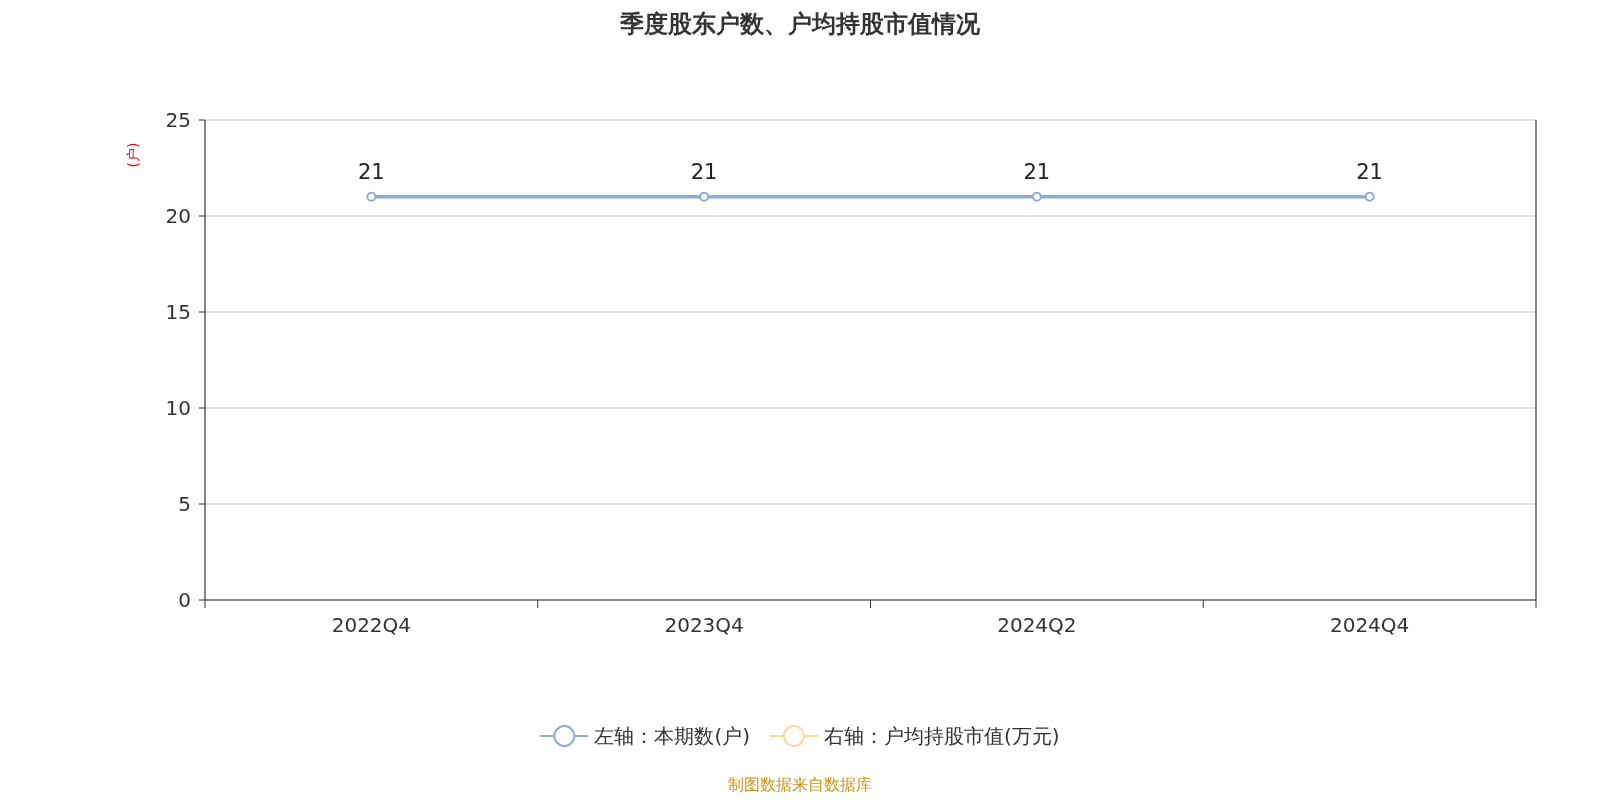  I want to click on y-tick-label: 25, so click(178, 120).